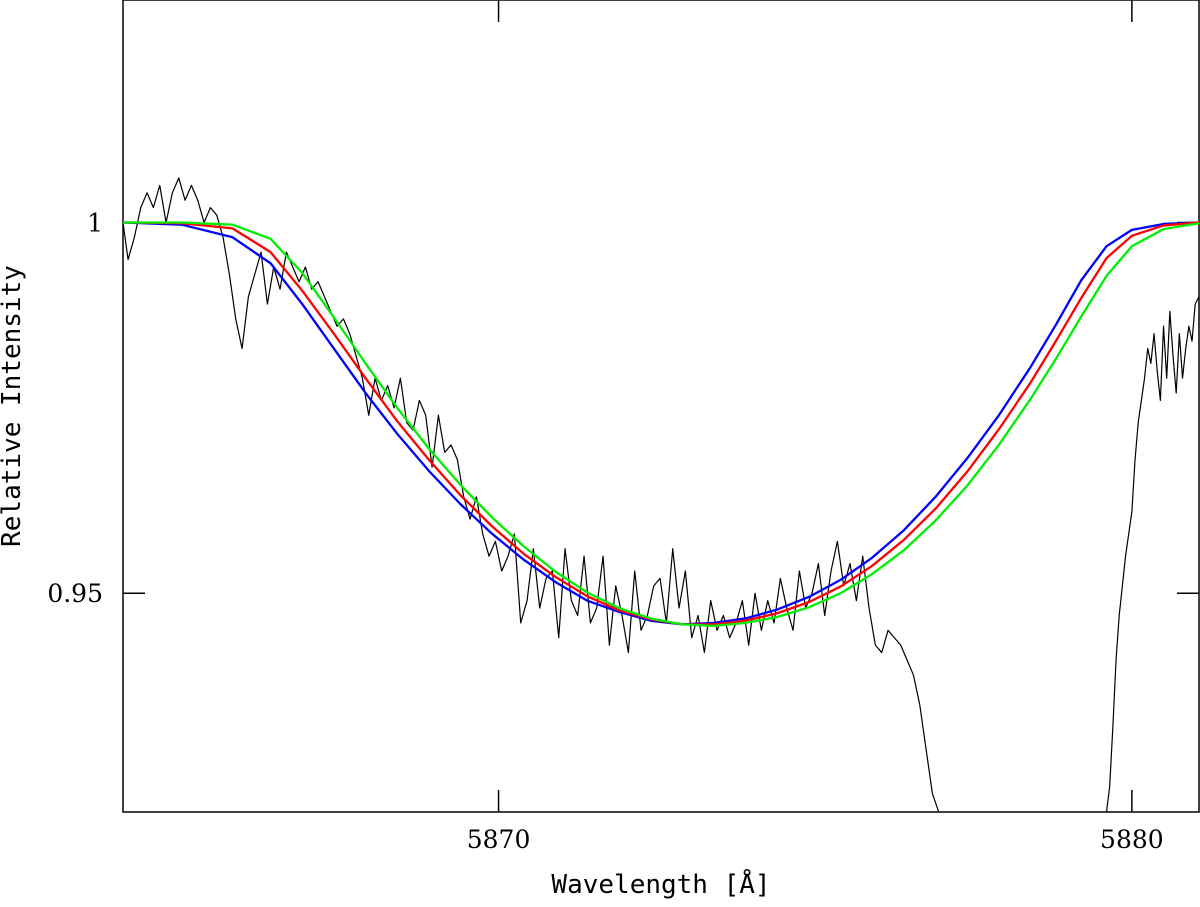 The height and width of the screenshot is (907, 1200). What do you see at coordinates (13, 406) in the screenshot?
I see `y-axis-title: Relative Intensity` at bounding box center [13, 406].